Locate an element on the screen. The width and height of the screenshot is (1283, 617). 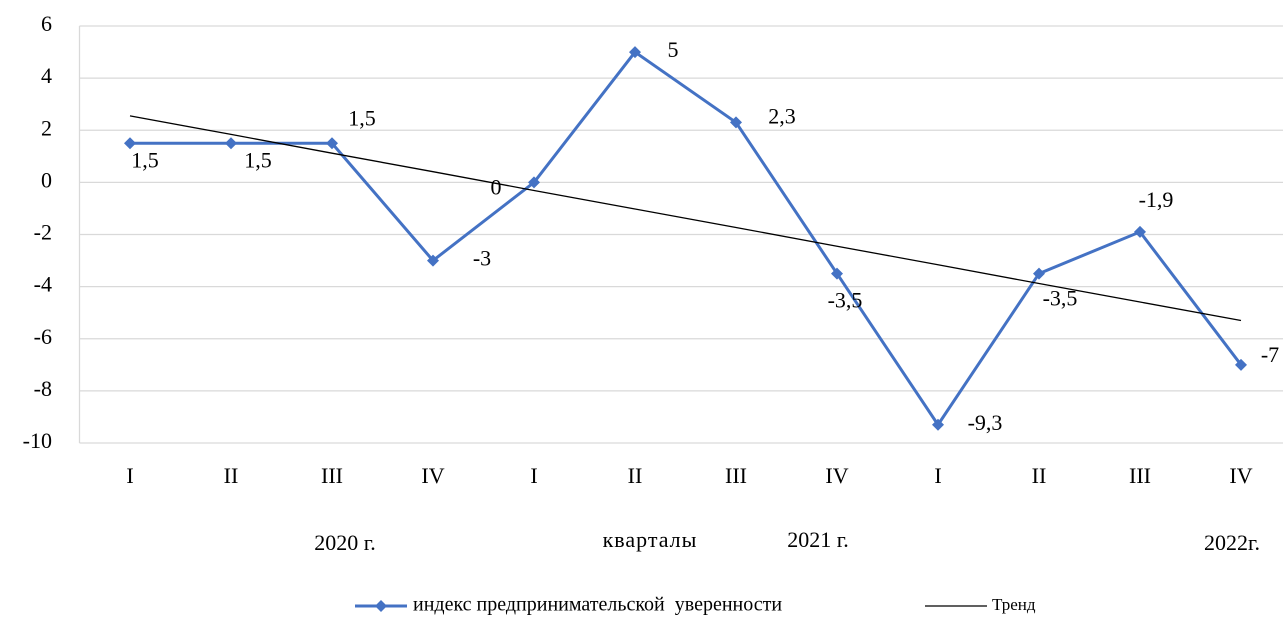
data-label: 0 is located at coordinates (496, 186).